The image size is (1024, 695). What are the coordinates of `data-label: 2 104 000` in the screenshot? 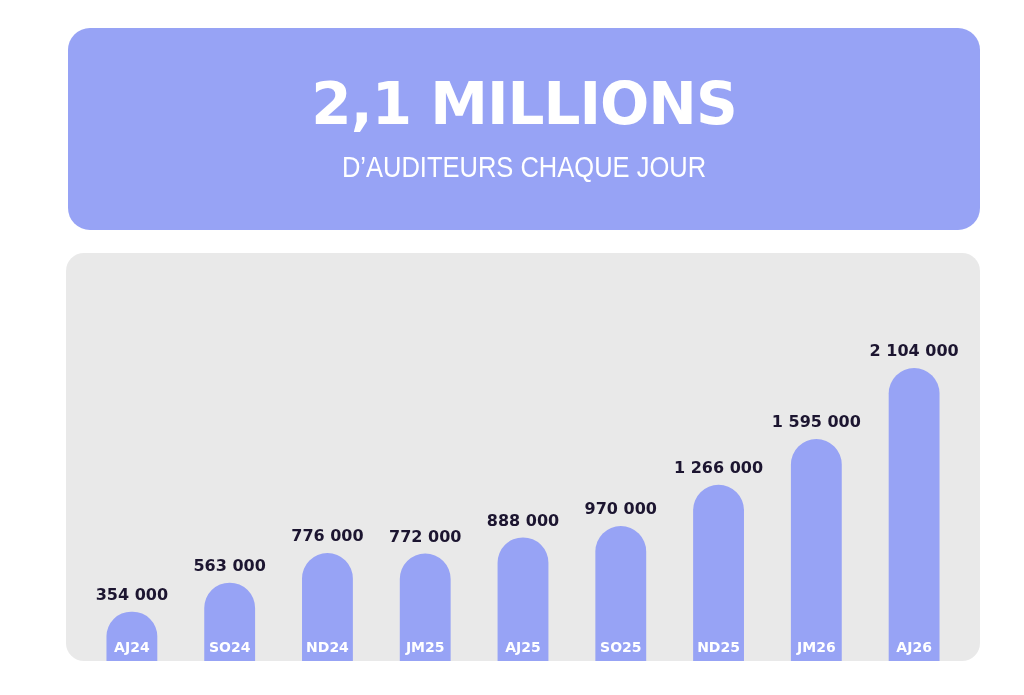 It's located at (914, 351).